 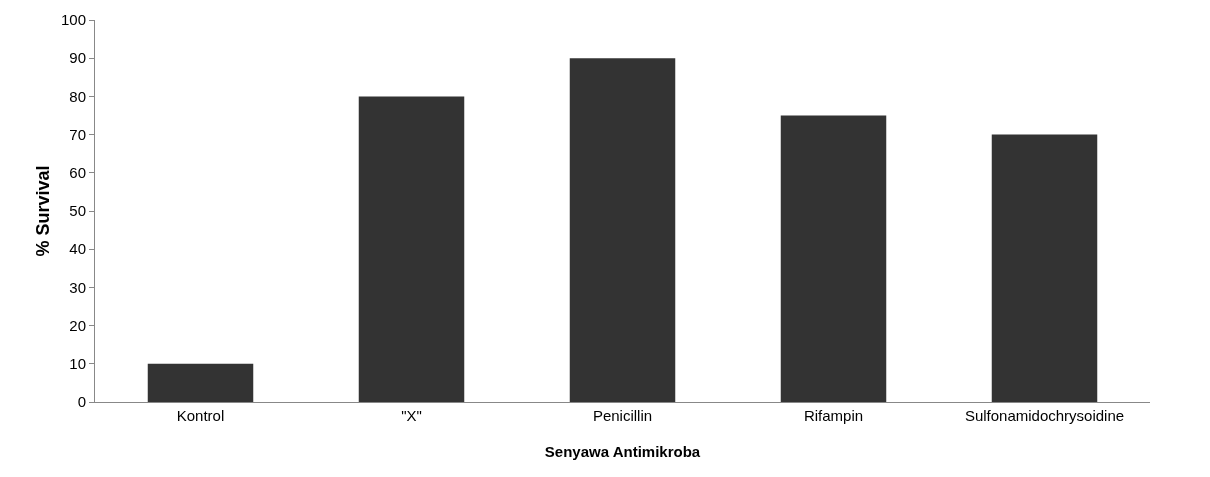 I want to click on y-axis-title: % Survival, so click(x=43, y=211).